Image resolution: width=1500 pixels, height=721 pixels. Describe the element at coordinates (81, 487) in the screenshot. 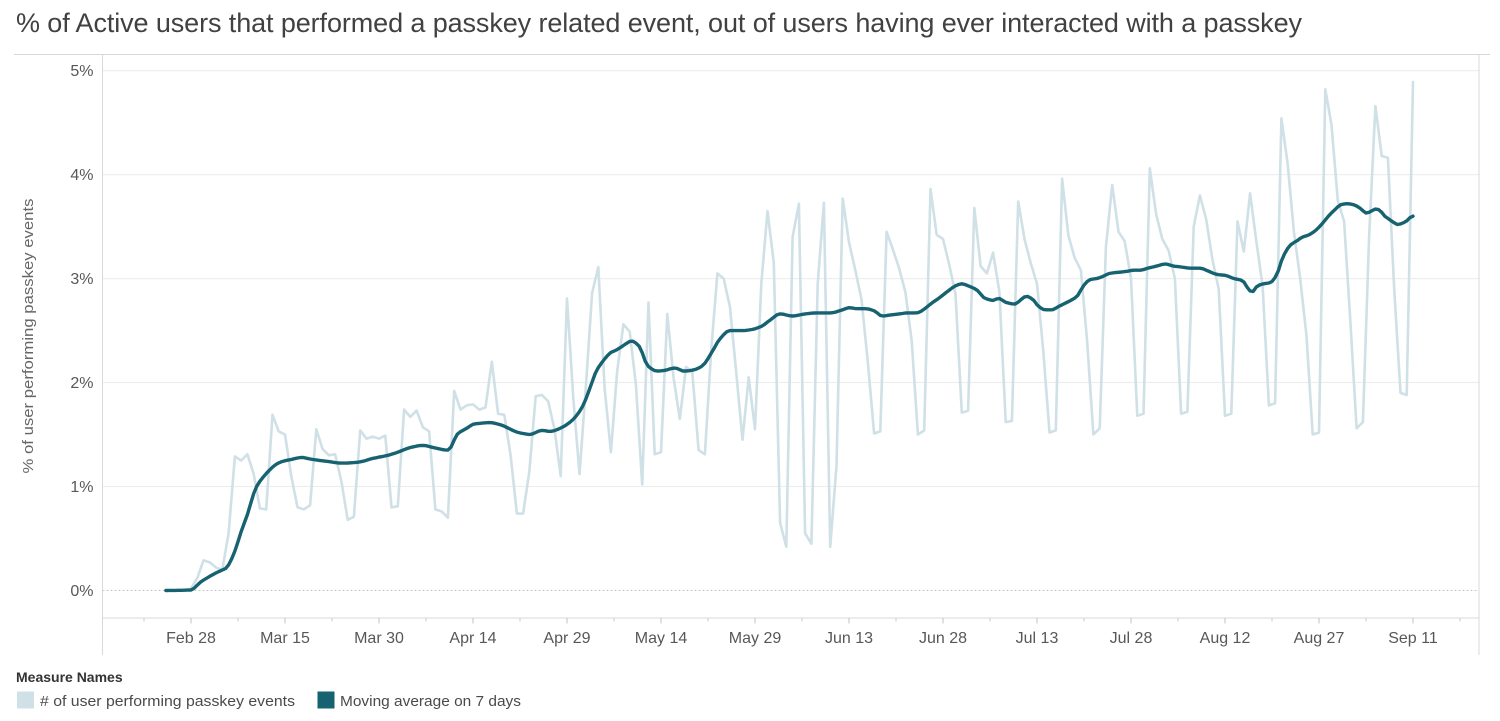

I see `svg-text: 1%` at that location.